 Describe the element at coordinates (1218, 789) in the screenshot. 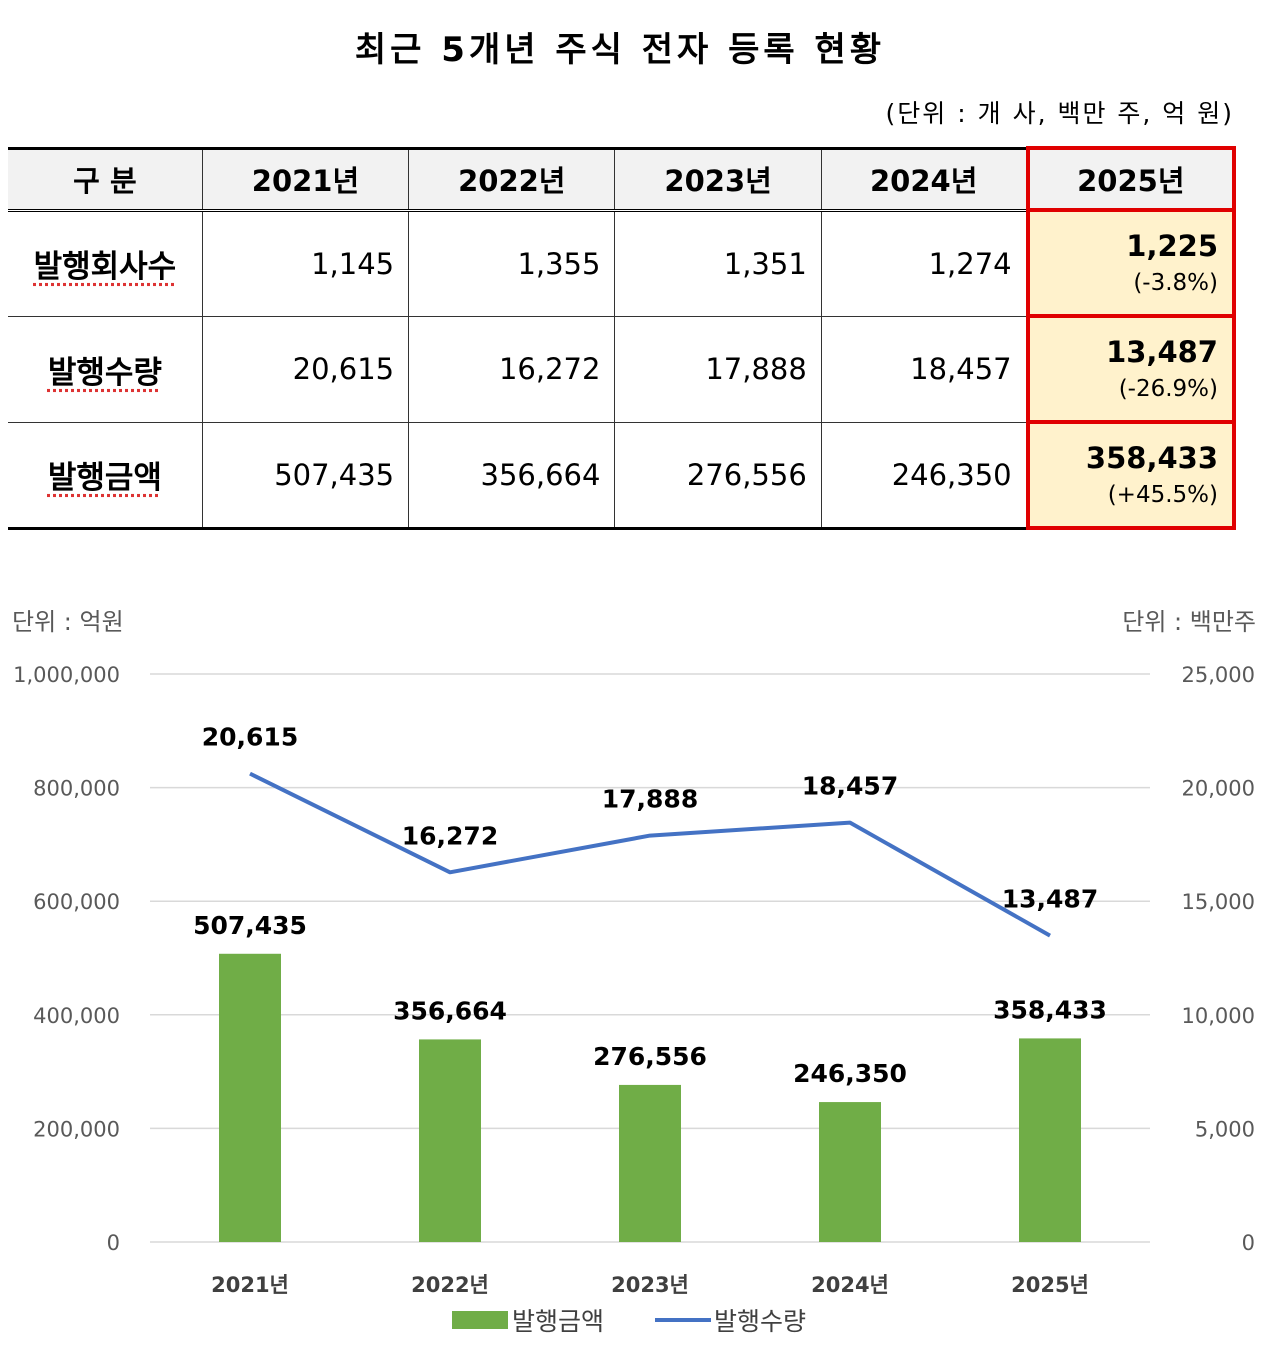

I see `right-axis-tick: 20,000` at that location.